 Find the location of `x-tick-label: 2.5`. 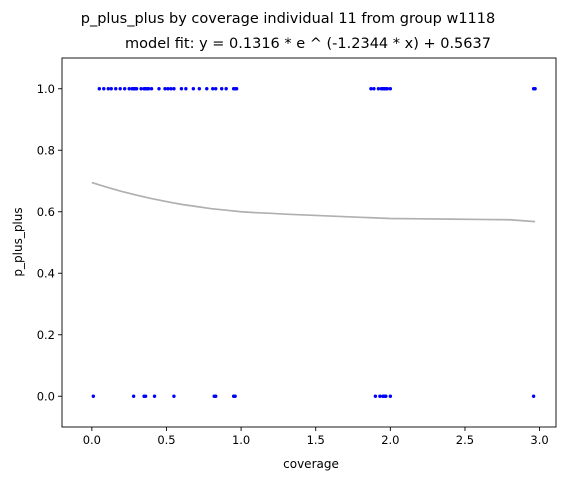

x-tick-label: 2.5 is located at coordinates (465, 440).